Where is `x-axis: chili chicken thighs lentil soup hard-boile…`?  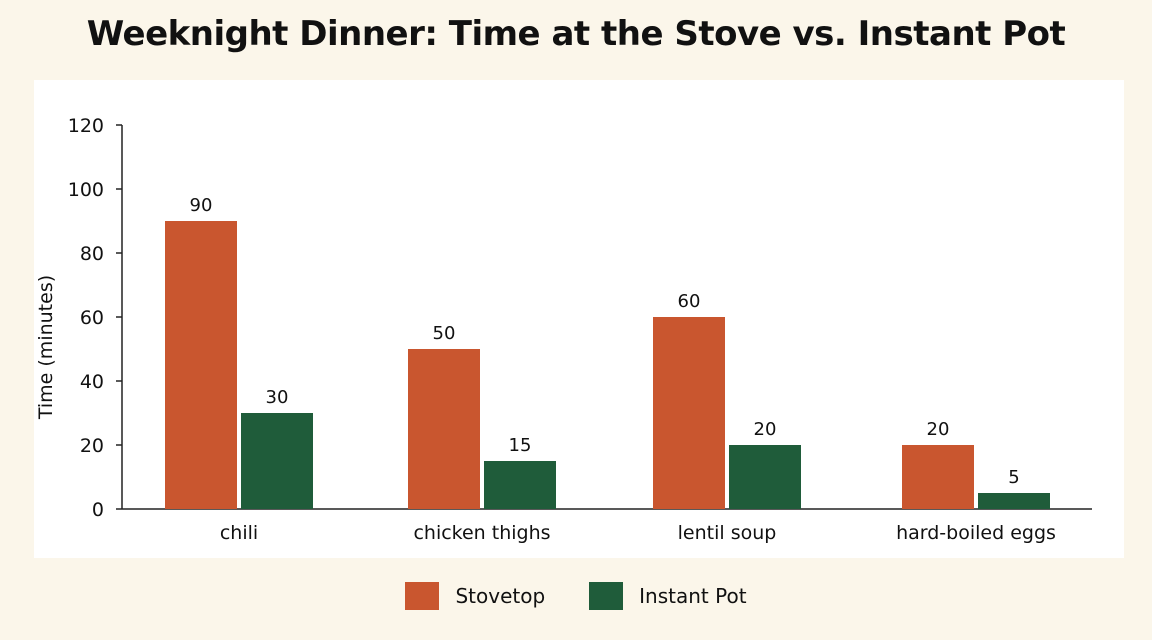 x-axis: chili chicken thighs lentil soup hard-boile… is located at coordinates (607, 526).